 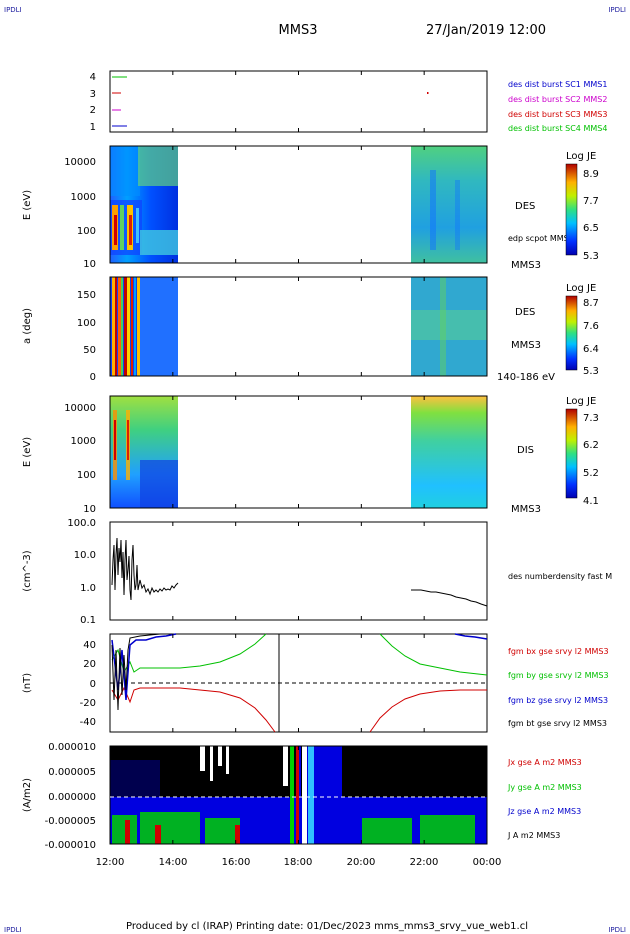 What do you see at coordinates (88, 588) in the screenshot?
I see `tick-label: 1.0` at bounding box center [88, 588].